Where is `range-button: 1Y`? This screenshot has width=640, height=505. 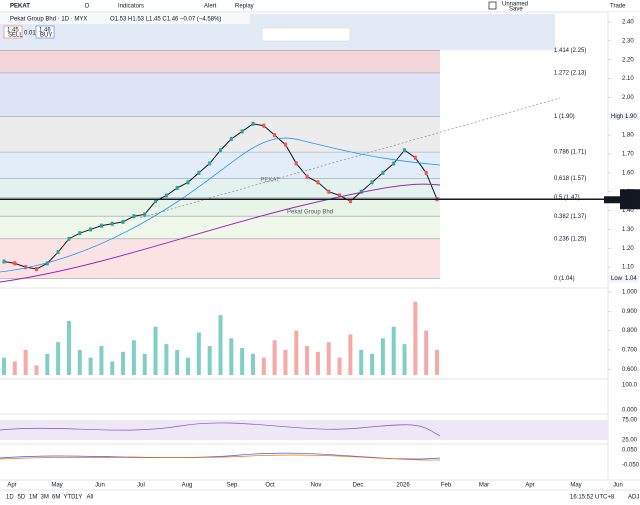
range-button: 1Y is located at coordinates (78, 498).